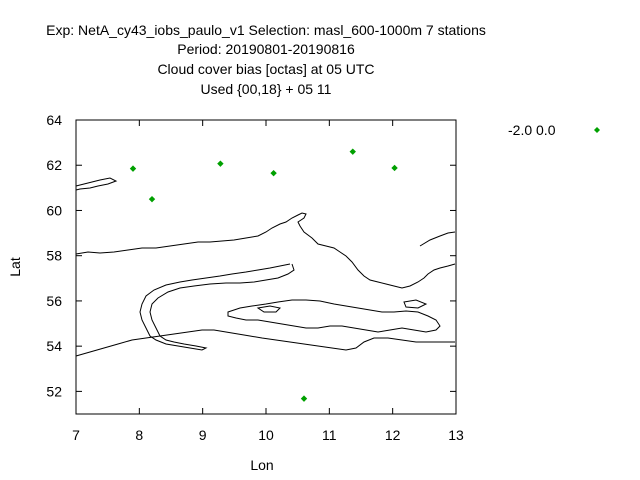  I want to click on chart-title-line-3: Cloud cover bias [octas] at 05 UTC, so click(265, 69).